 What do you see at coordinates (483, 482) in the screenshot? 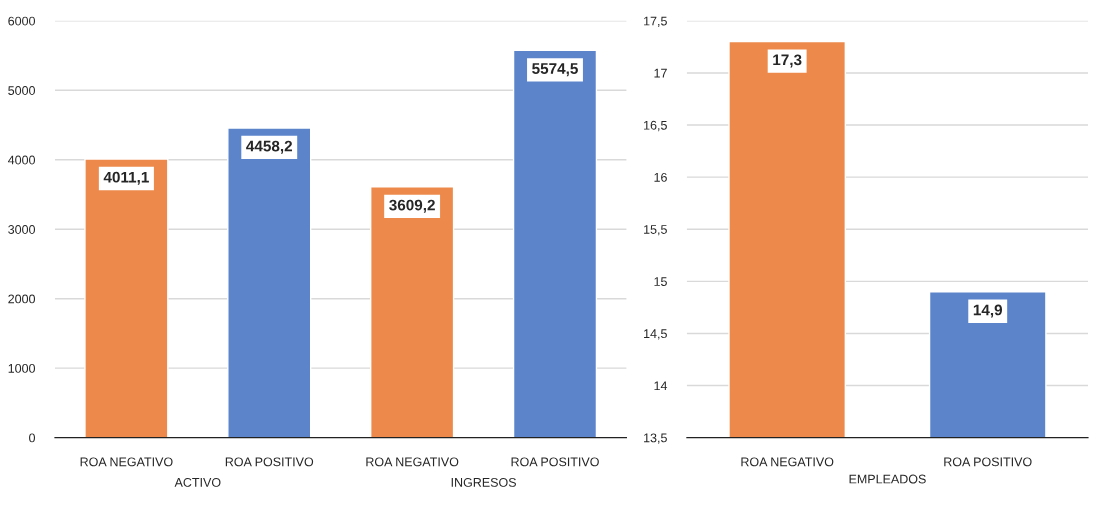
I see `text: INGRESOS` at bounding box center [483, 482].